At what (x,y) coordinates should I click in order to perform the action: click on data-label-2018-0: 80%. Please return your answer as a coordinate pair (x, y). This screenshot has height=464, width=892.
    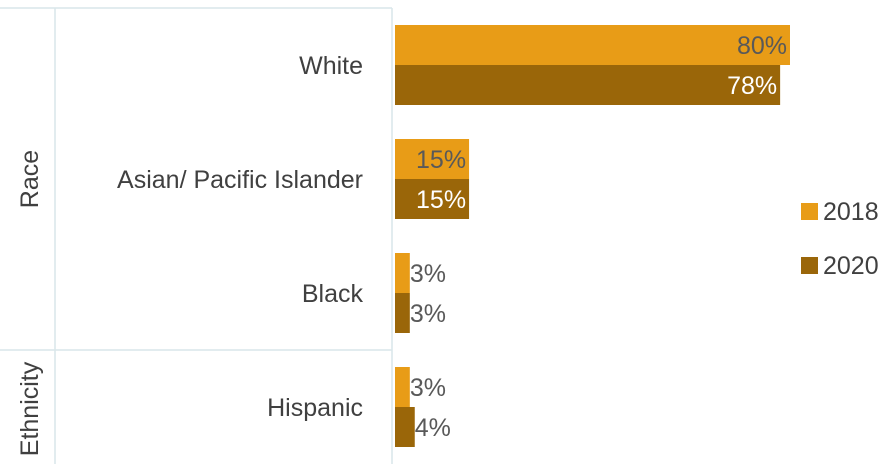
    Looking at the image, I should click on (762, 46).